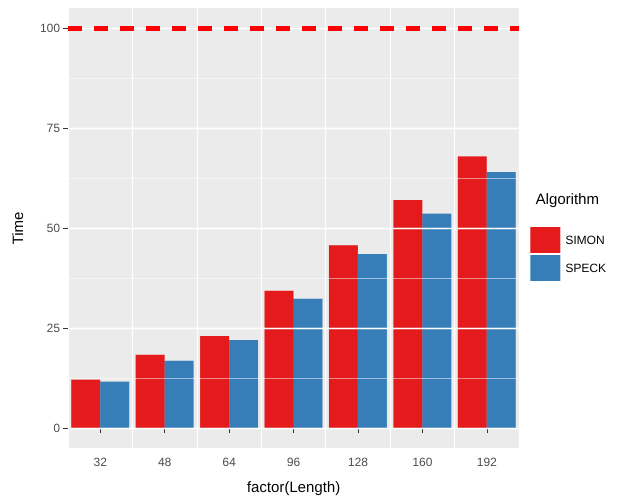 Image resolution: width=631 pixels, height=500 pixels. I want to click on y-tick-label: 100, so click(50, 28).